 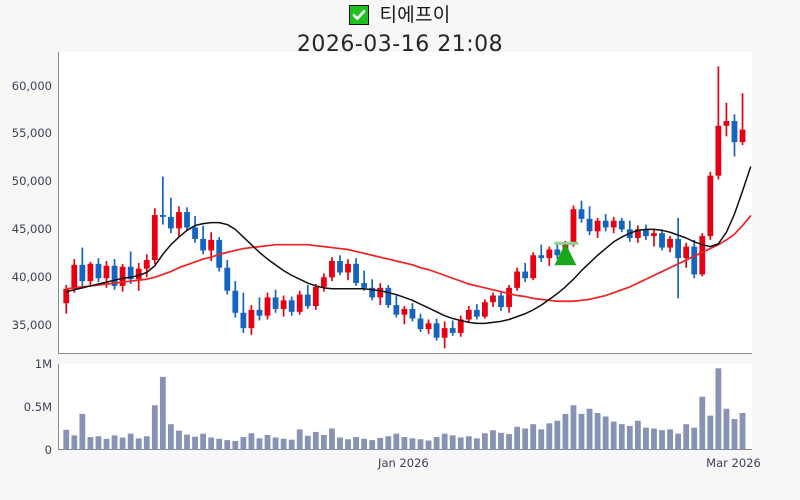 I want to click on volume-axis-tick: 1M, so click(x=43, y=364).